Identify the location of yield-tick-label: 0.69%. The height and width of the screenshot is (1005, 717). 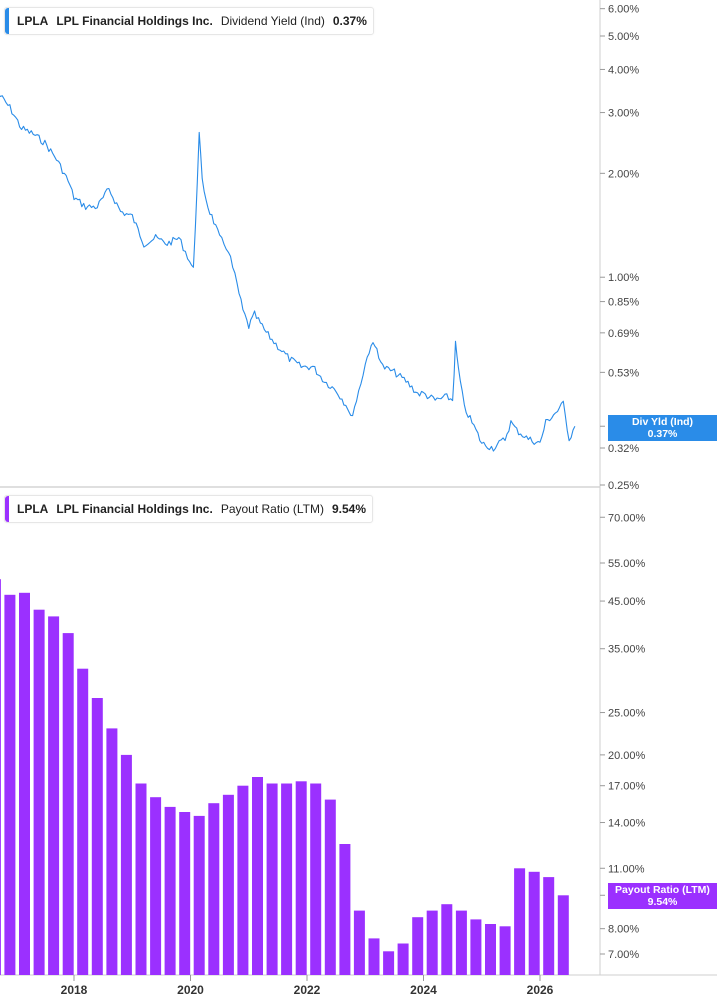
(623, 334).